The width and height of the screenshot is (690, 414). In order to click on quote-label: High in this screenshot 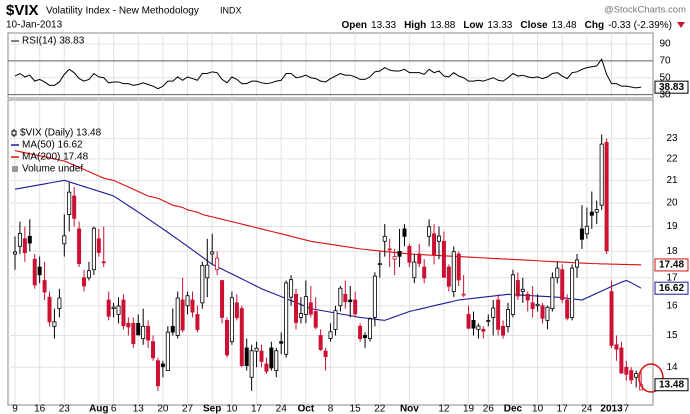, I will do `click(415, 25)`.